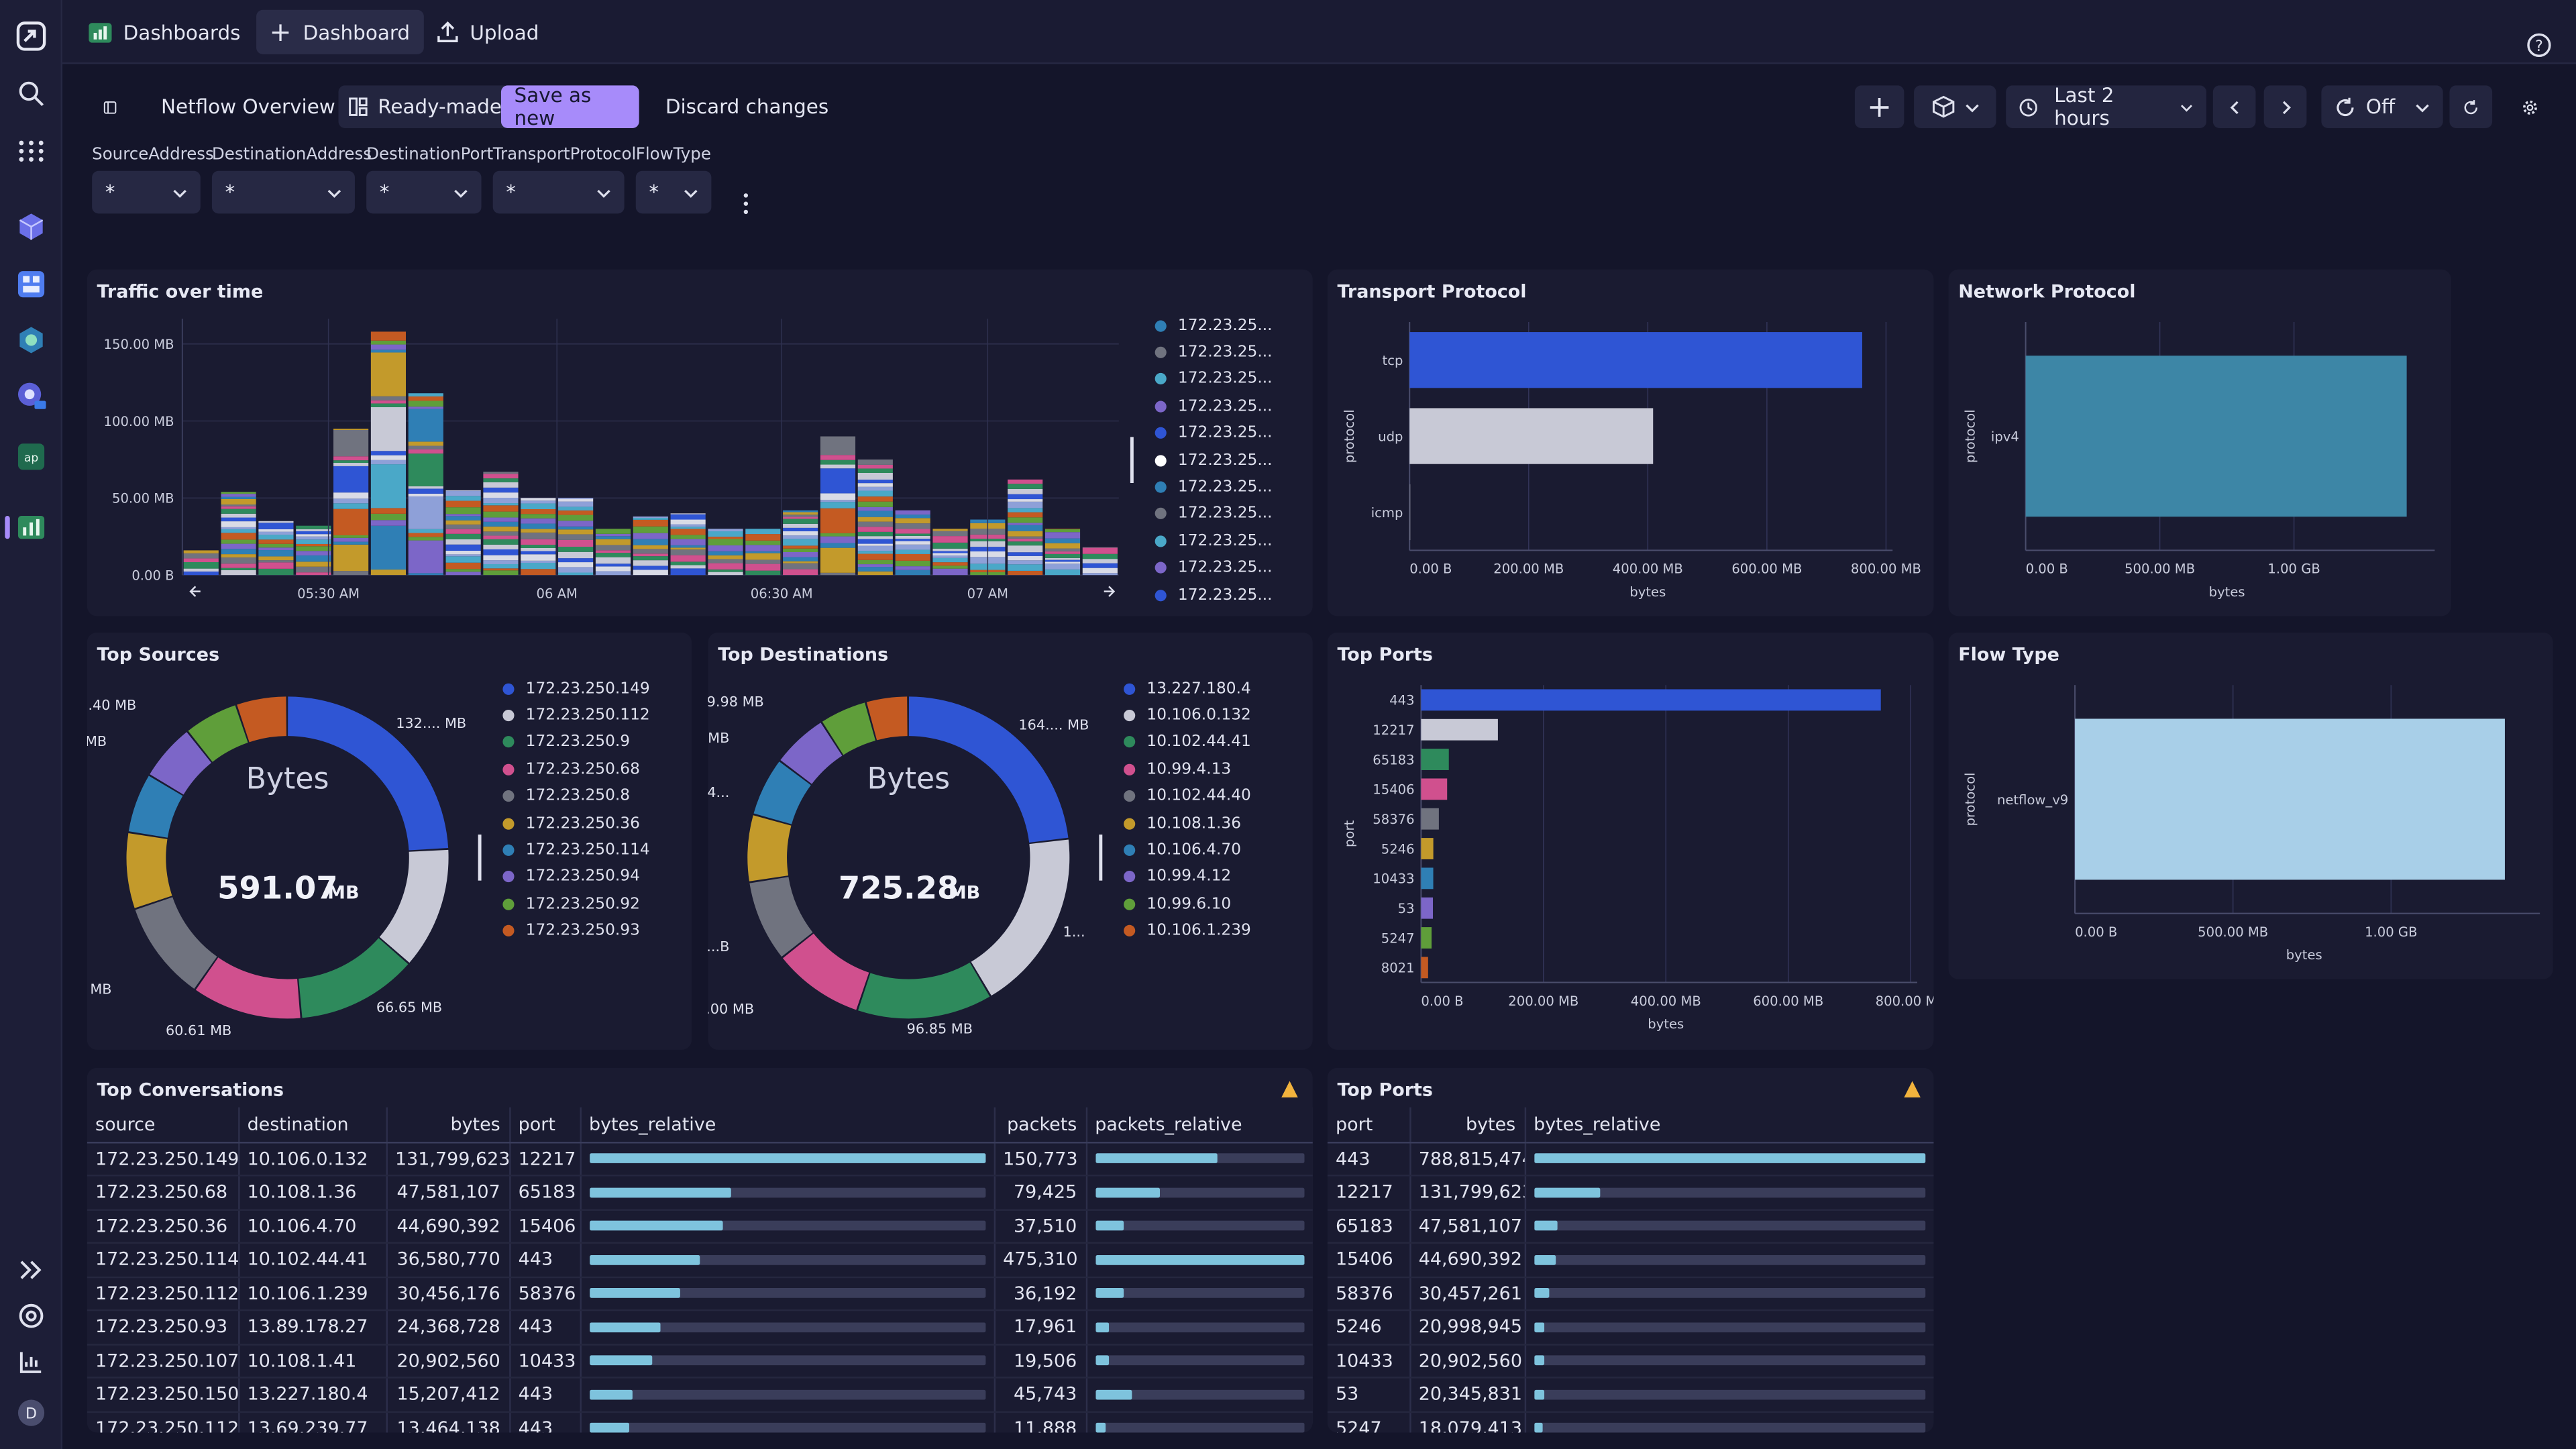 The width and height of the screenshot is (2576, 1449). What do you see at coordinates (1199, 1125) in the screenshot?
I see `column-header-packets-relative: packets_relative` at bounding box center [1199, 1125].